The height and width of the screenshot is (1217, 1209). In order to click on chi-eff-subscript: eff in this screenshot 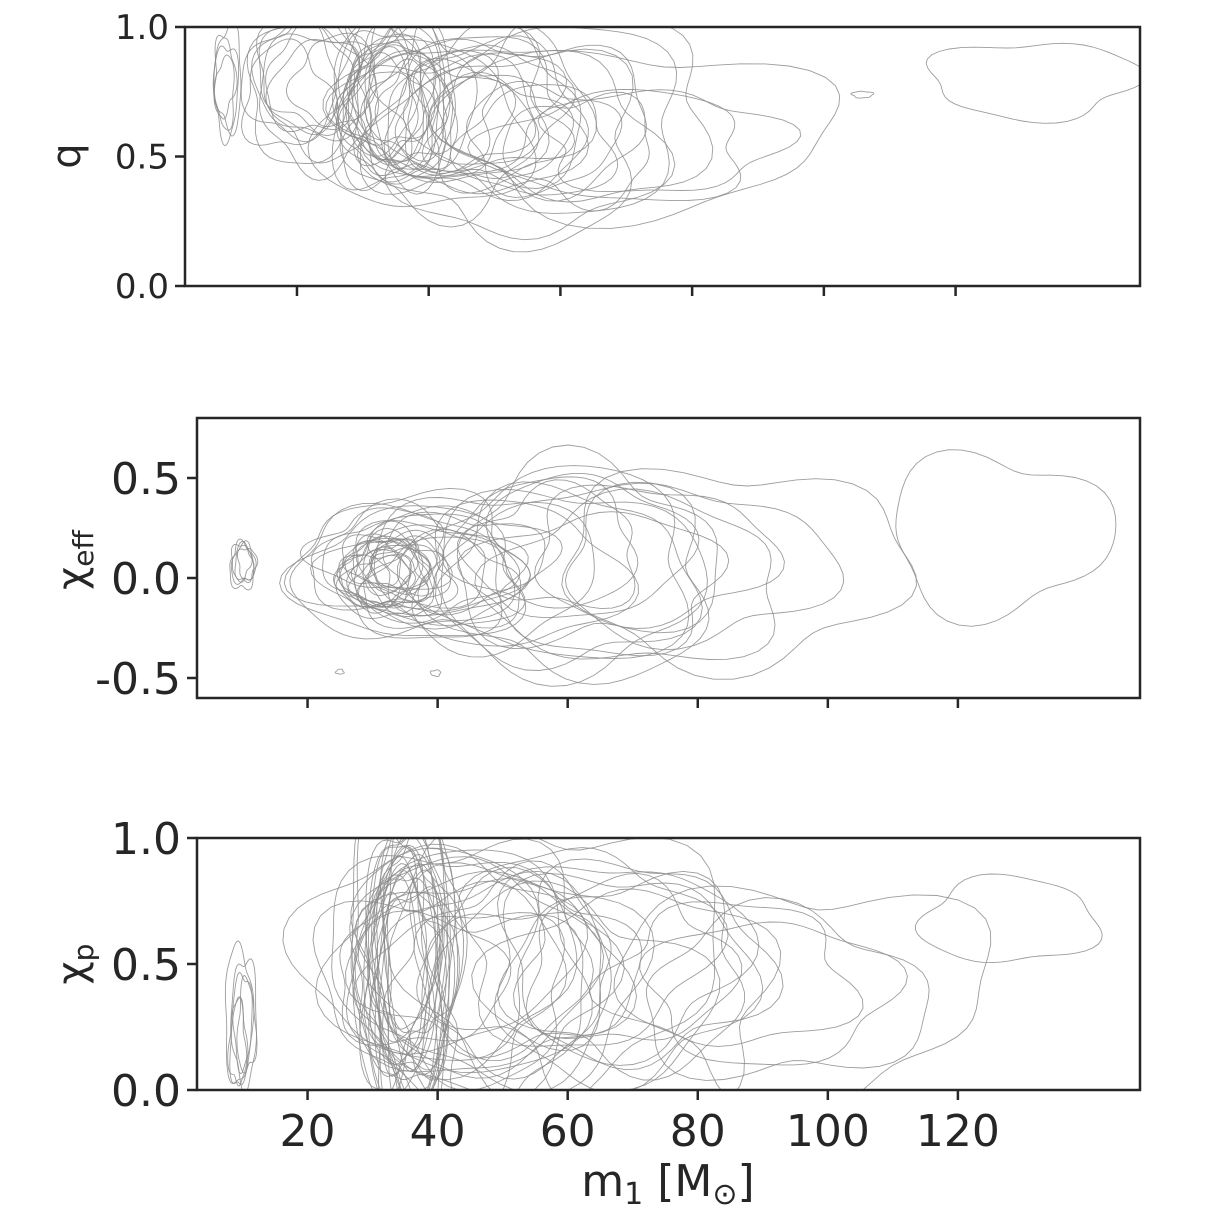, I will do `click(83, 547)`.